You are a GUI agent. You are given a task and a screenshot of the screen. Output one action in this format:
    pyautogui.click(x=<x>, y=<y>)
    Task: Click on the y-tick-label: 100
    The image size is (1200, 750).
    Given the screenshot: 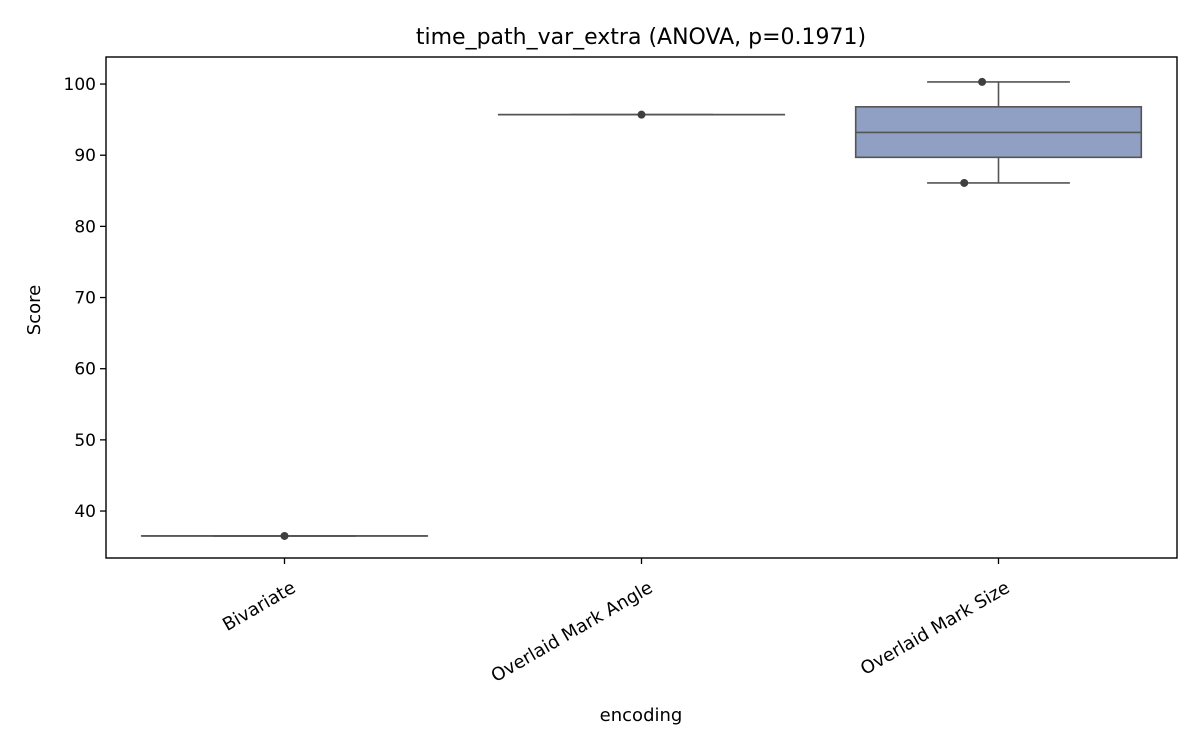 What is the action you would take?
    pyautogui.click(x=80, y=85)
    